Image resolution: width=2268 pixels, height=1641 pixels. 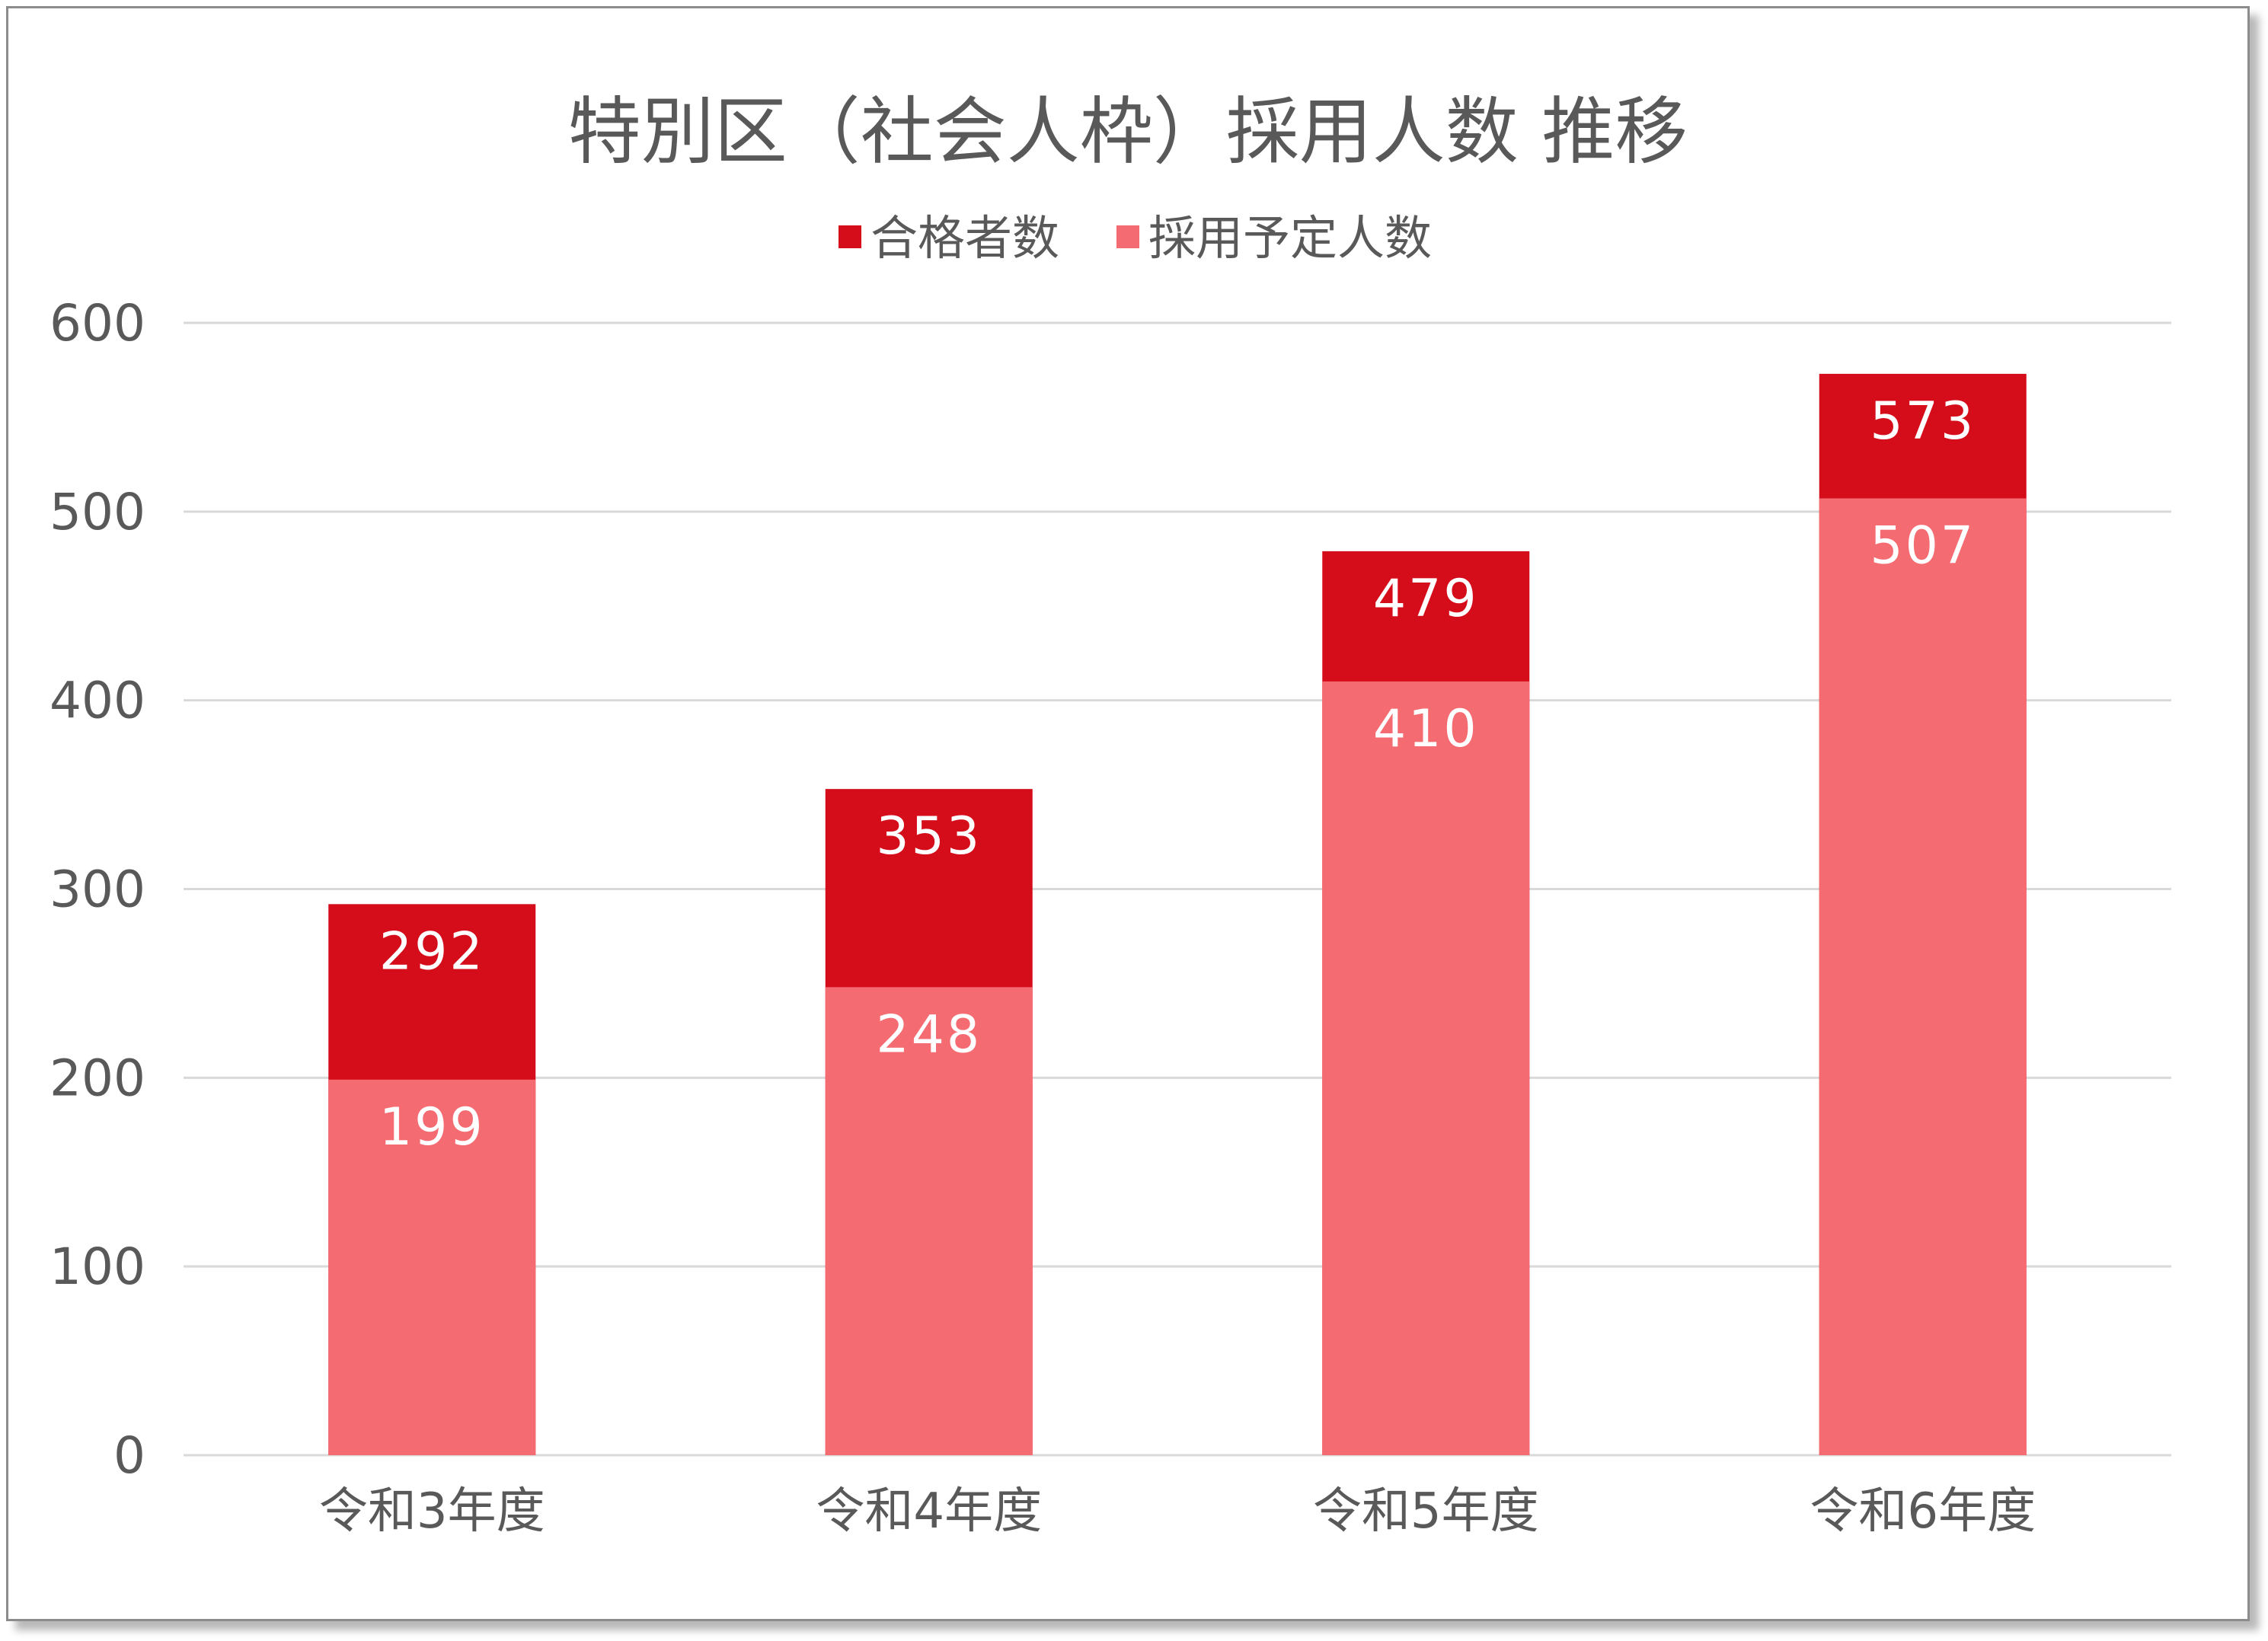 I want to click on y-tick-label-300: 300, so click(x=97, y=889).